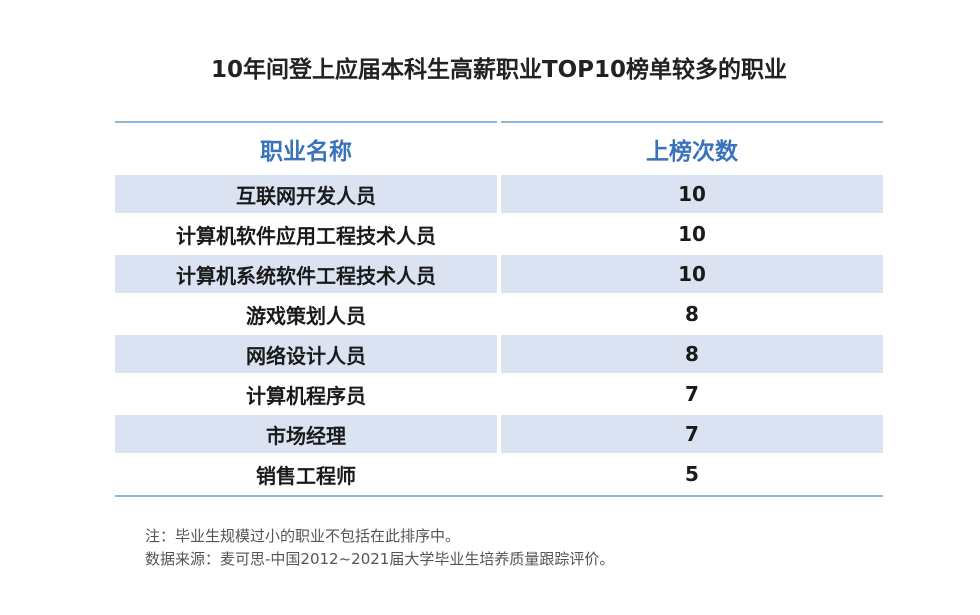  What do you see at coordinates (306, 235) in the screenshot?
I see `occupation-cell: 计算机软件应用工程技术人员` at bounding box center [306, 235].